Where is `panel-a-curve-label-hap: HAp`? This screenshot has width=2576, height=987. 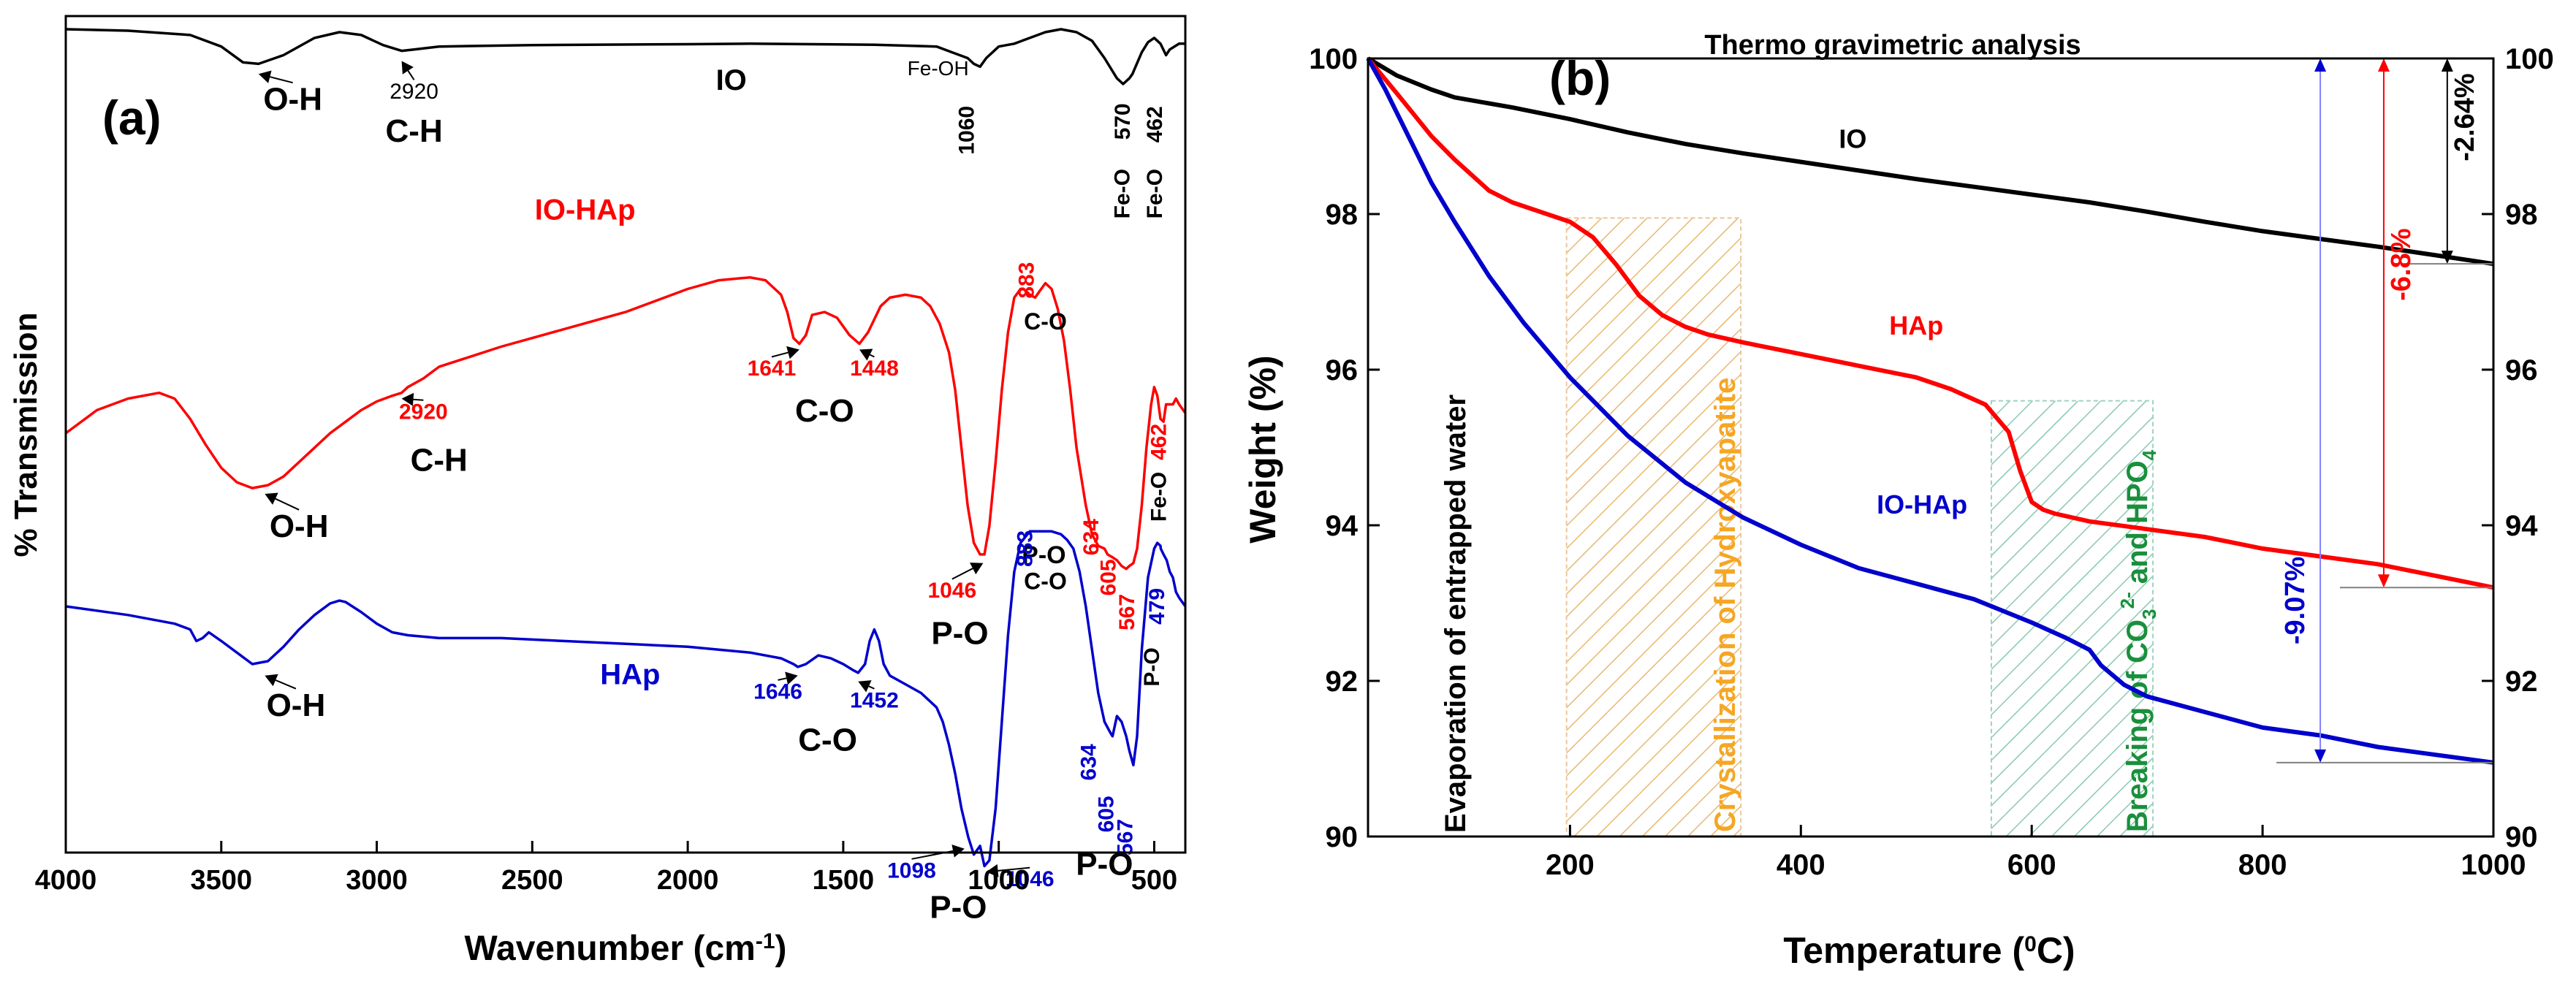 panel-a-curve-label-hap: HAp is located at coordinates (630, 675).